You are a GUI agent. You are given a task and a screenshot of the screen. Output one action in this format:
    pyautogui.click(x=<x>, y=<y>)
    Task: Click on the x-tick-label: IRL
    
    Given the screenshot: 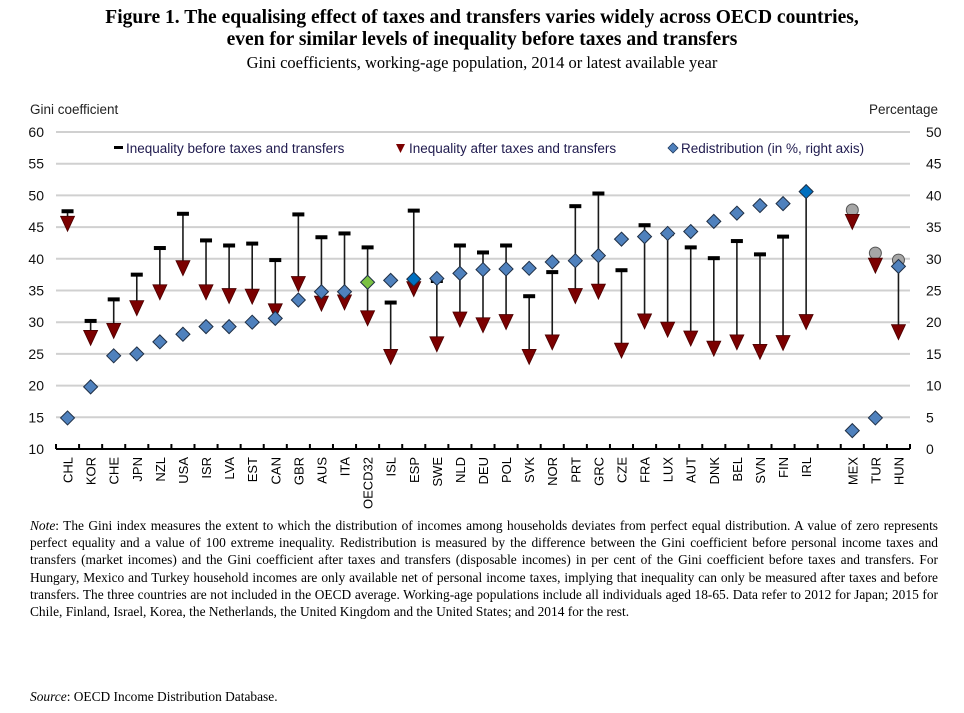 What is the action you would take?
    pyautogui.click(x=806, y=467)
    